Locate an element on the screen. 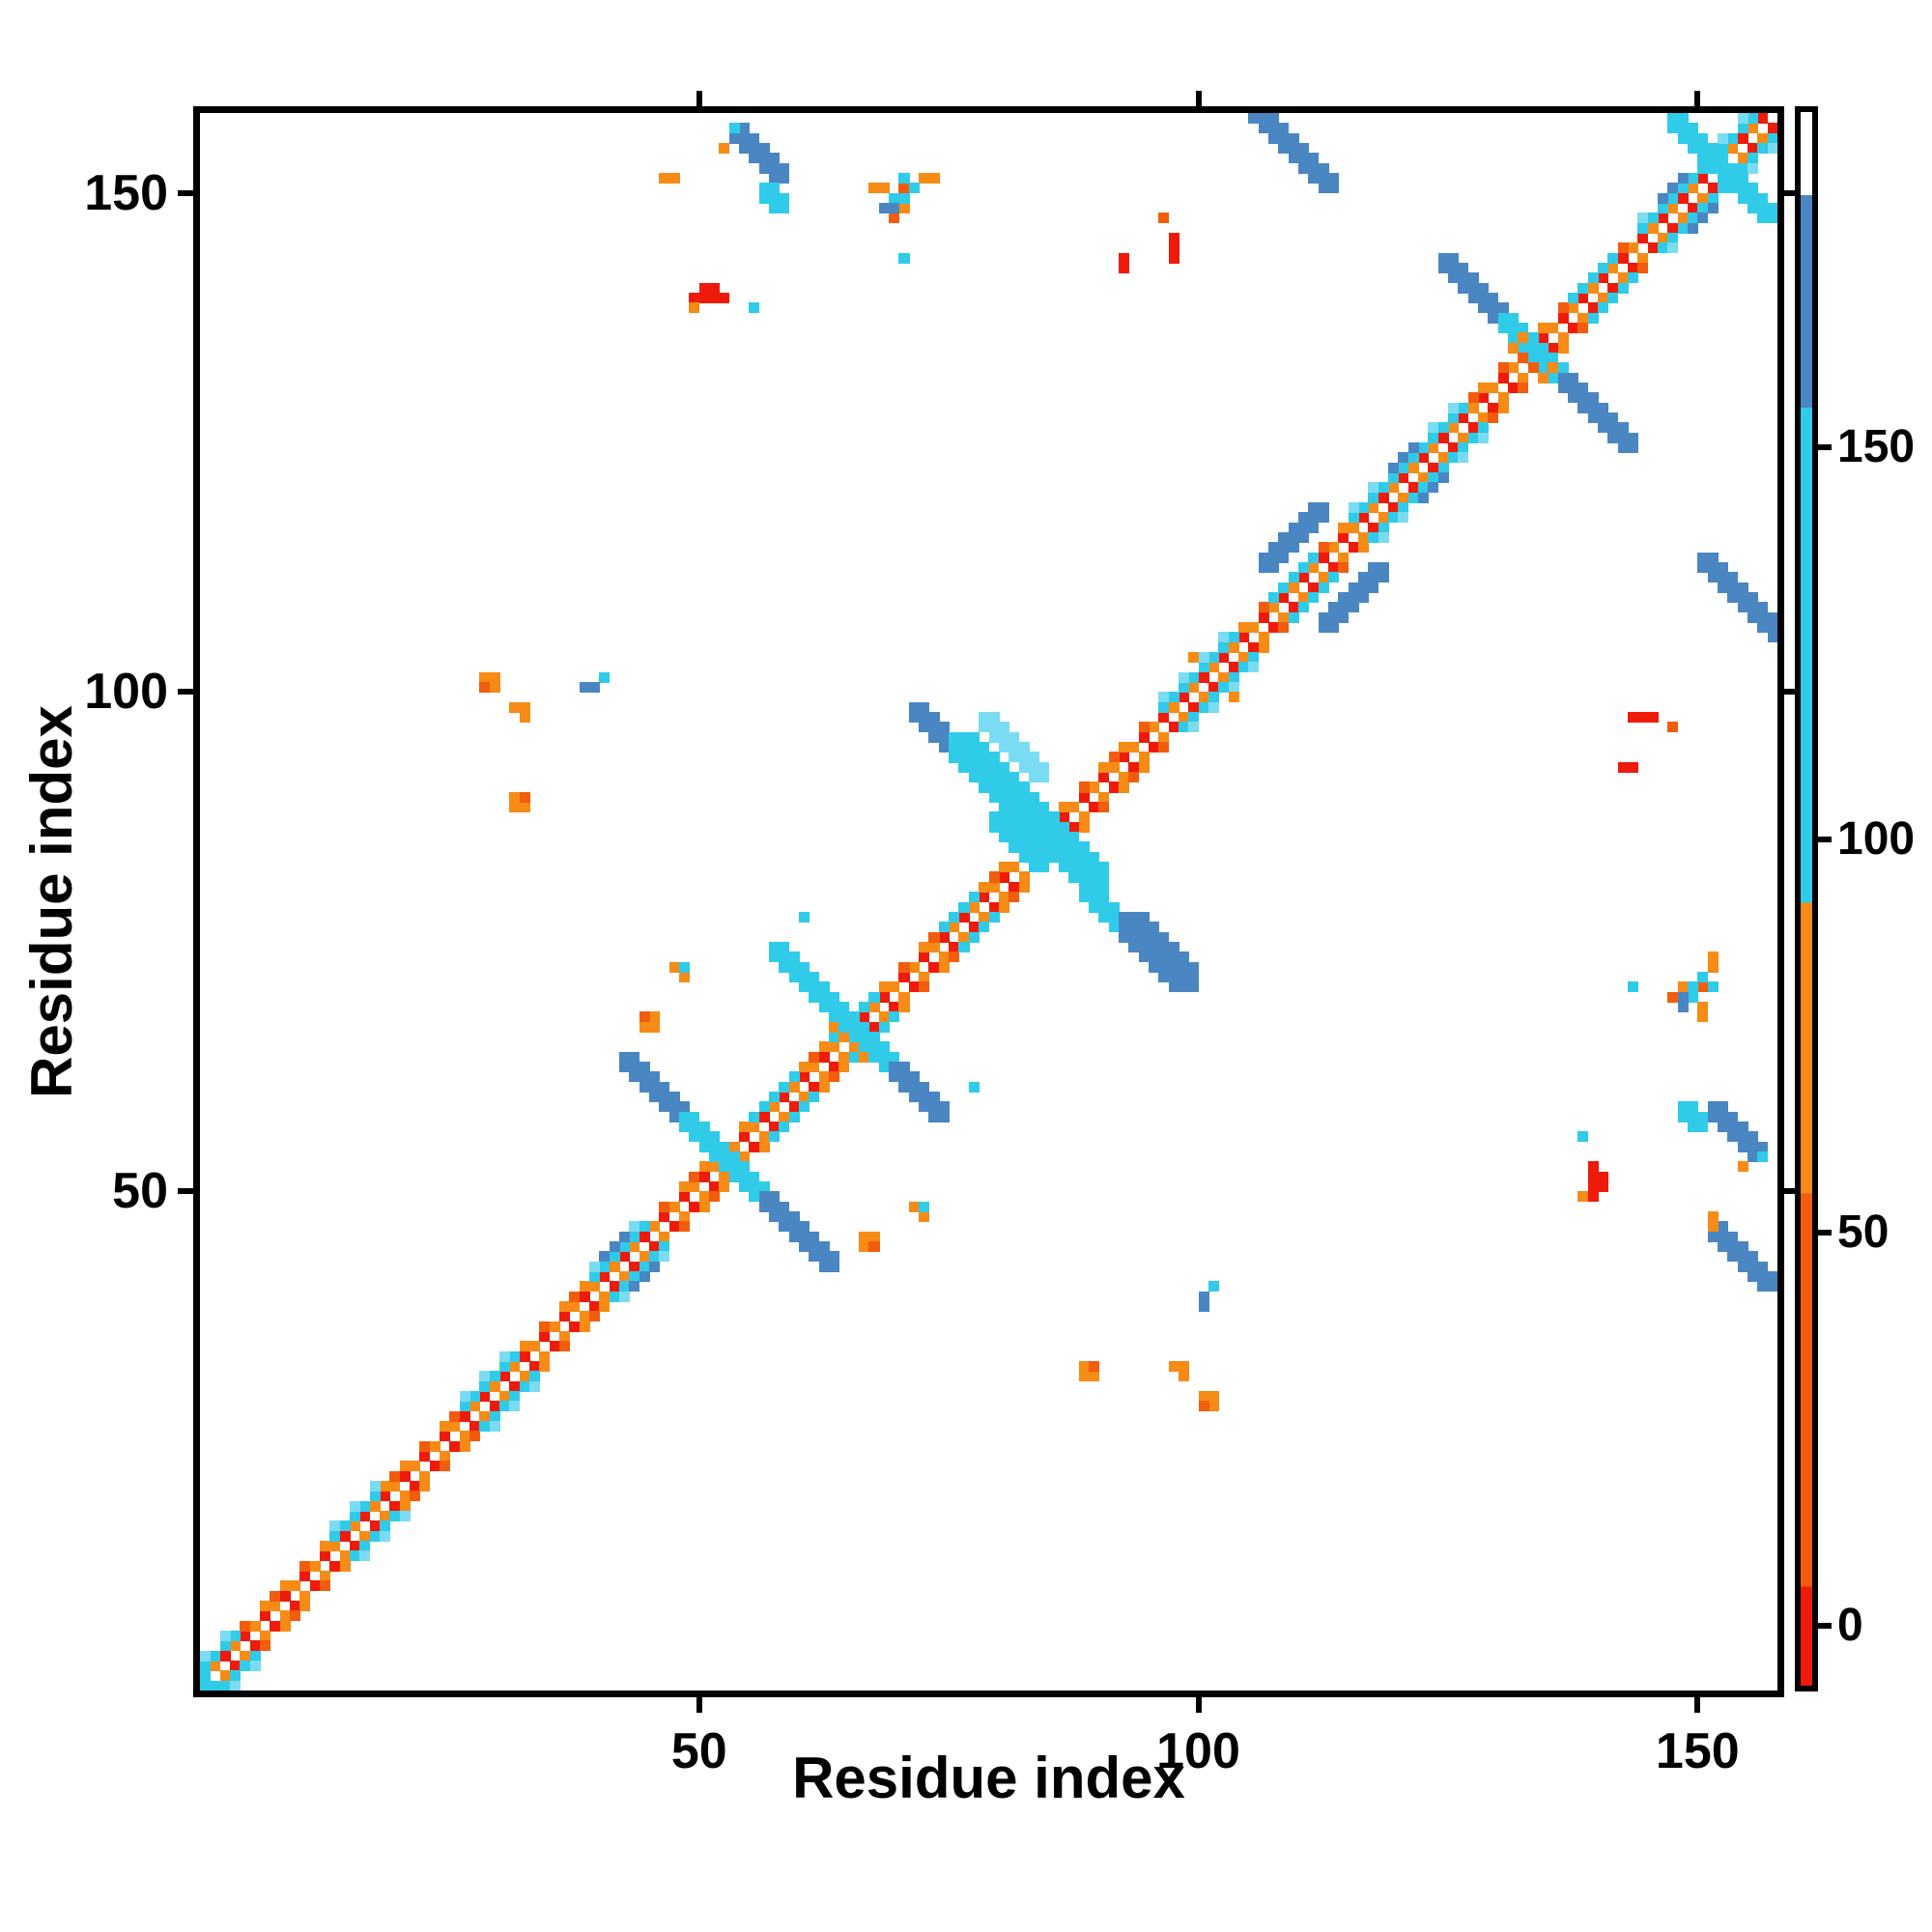 The height and width of the screenshot is (1932, 1932). x-tick-label: 100 is located at coordinates (1198, 1751).